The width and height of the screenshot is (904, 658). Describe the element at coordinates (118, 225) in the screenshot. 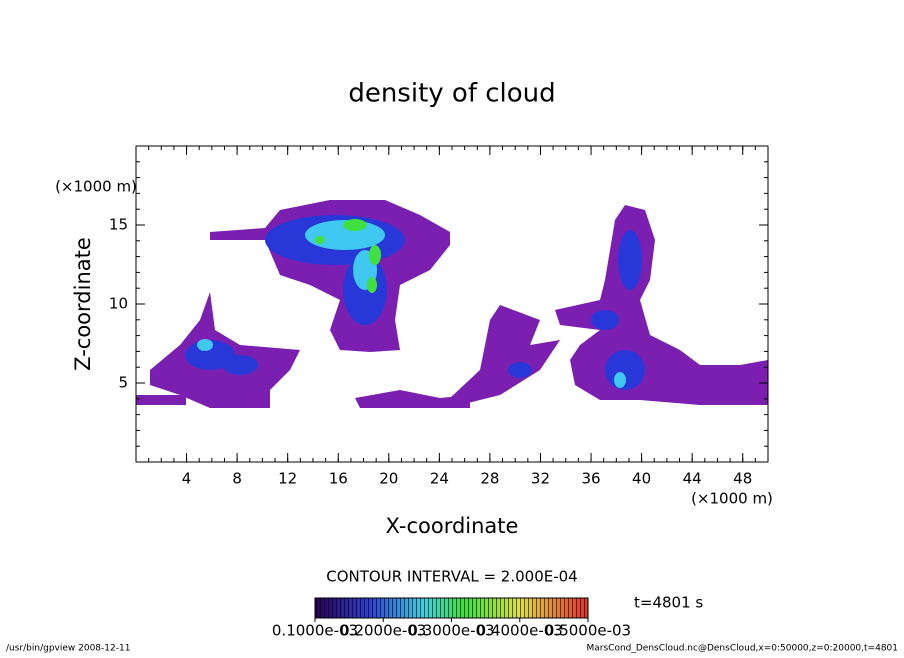

I see `y-tick-label: 15` at that location.